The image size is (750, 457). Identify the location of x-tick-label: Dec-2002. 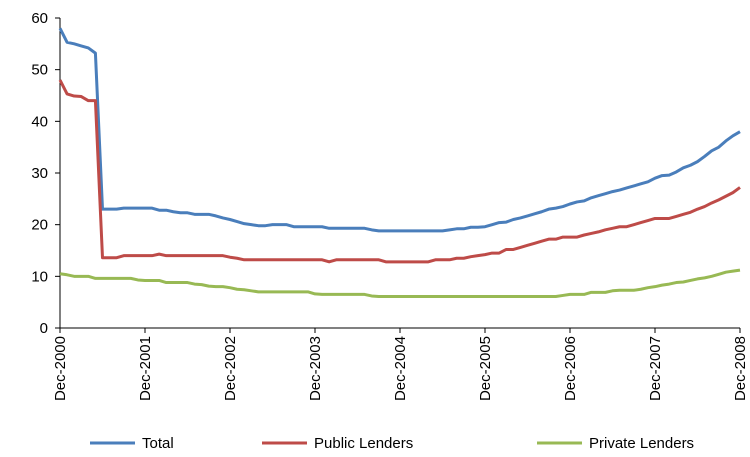
(230, 368).